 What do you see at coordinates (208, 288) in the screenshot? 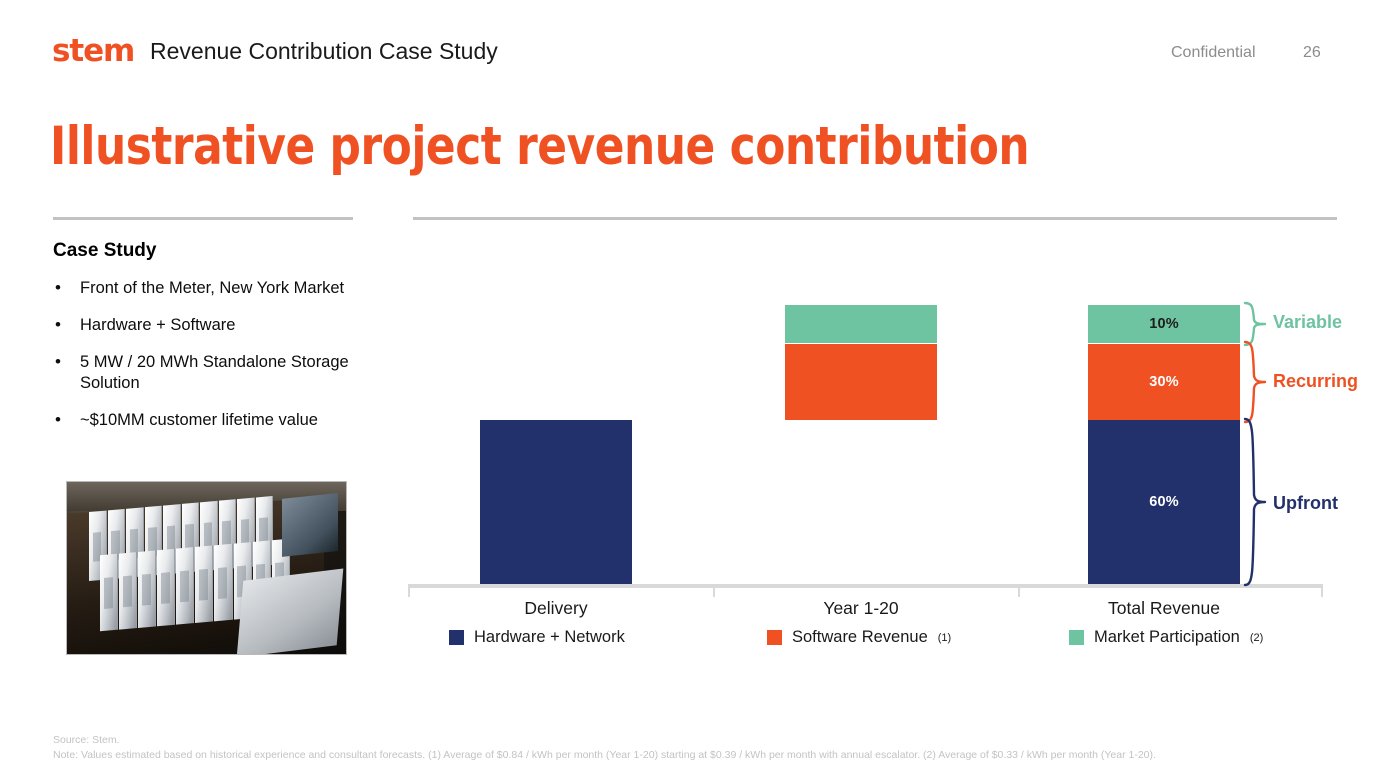
I see `list-item: Front of the Meter, New York Market` at bounding box center [208, 288].